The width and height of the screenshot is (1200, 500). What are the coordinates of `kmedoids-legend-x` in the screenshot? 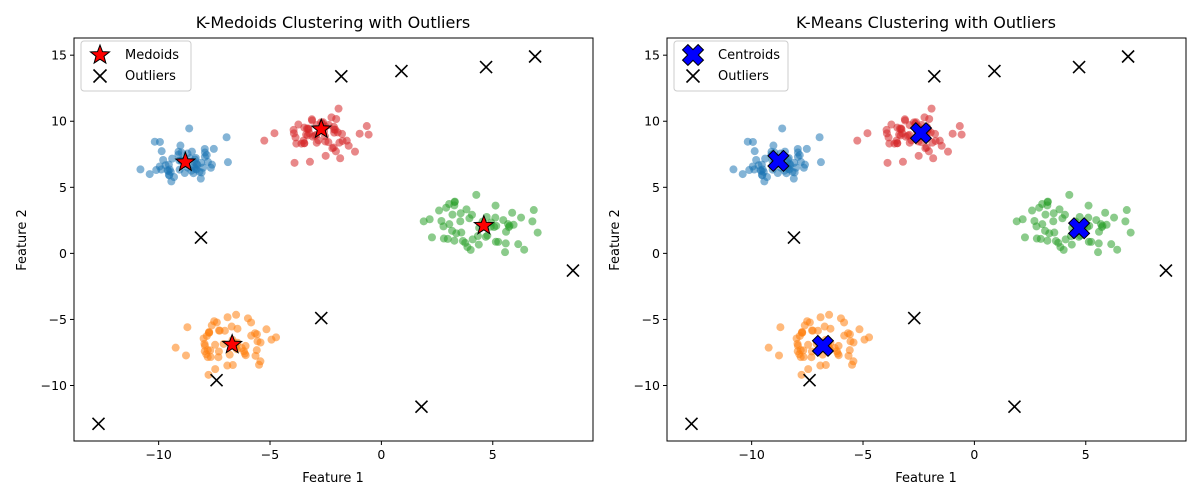 It's located at (100, 76).